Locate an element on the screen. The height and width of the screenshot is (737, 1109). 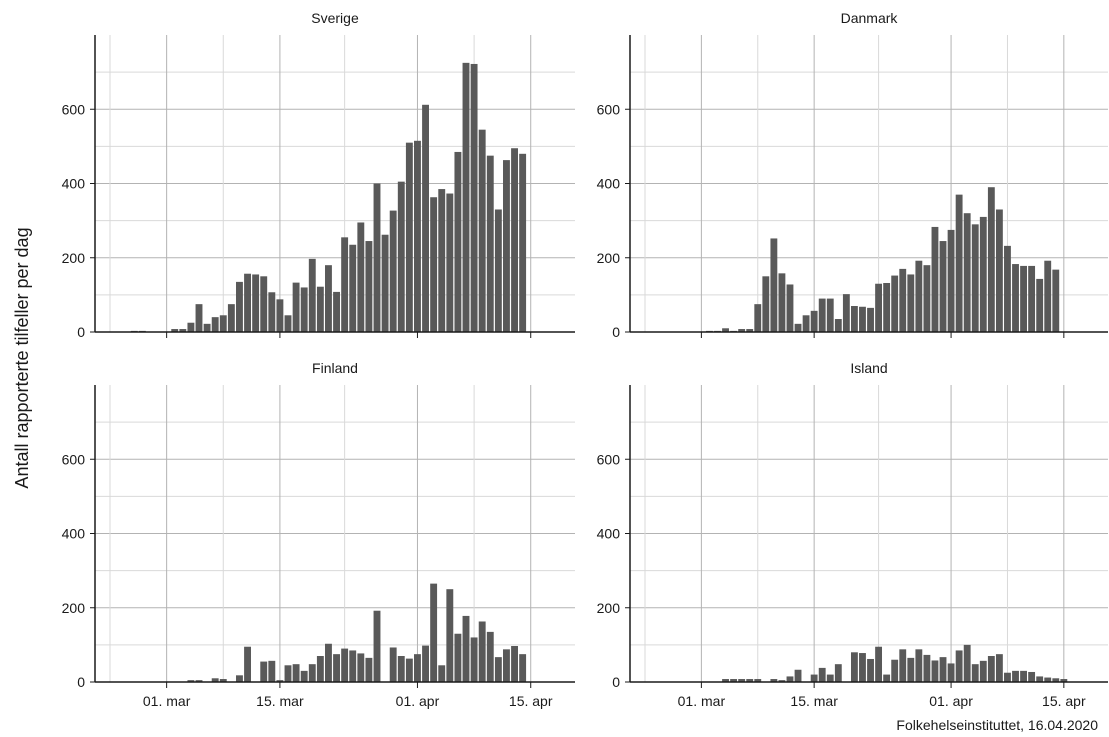
x-tick-label: 15. apr is located at coordinates (1064, 701).